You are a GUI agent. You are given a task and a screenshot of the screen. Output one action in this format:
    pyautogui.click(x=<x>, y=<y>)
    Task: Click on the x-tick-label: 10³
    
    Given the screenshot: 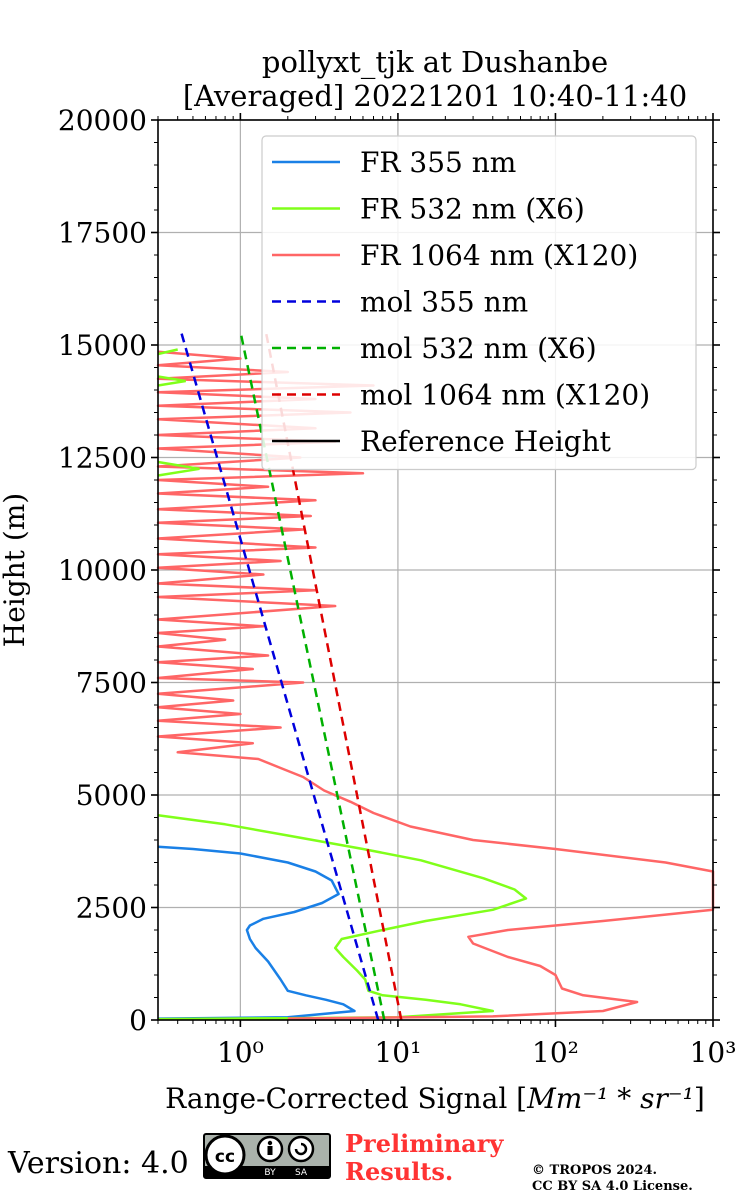 What is the action you would take?
    pyautogui.click(x=713, y=1052)
    